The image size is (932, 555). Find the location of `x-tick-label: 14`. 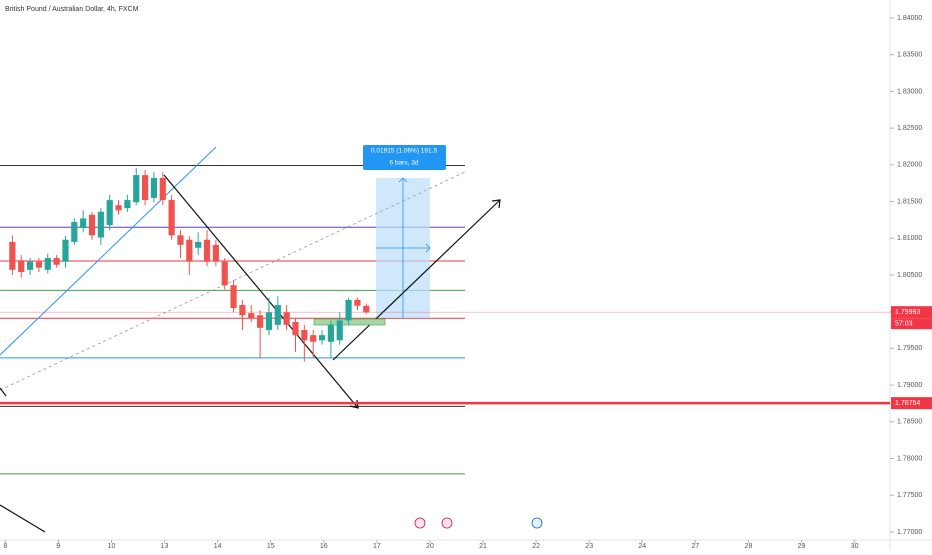

x-tick-label: 14 is located at coordinates (218, 546).